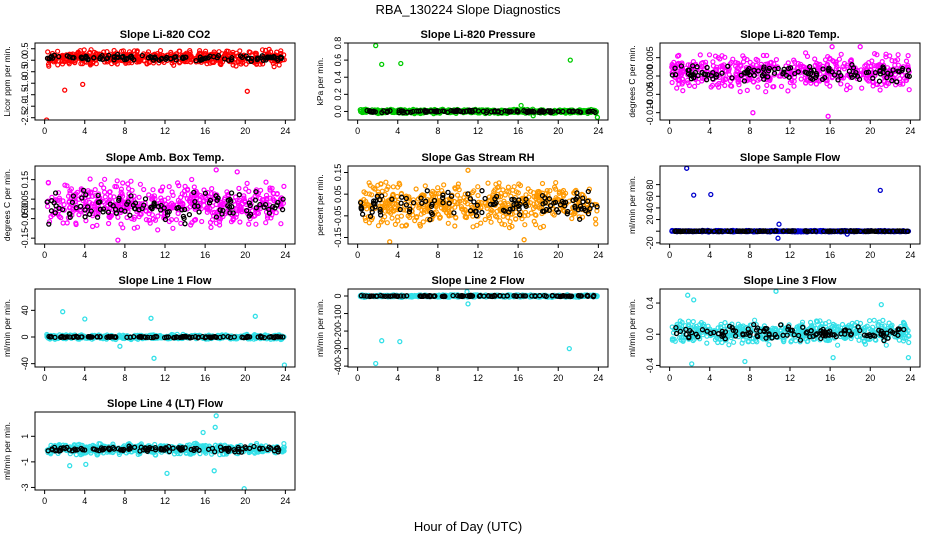 This screenshot has width=936, height=540. What do you see at coordinates (790, 203) in the screenshot?
I see `data-points` at bounding box center [790, 203].